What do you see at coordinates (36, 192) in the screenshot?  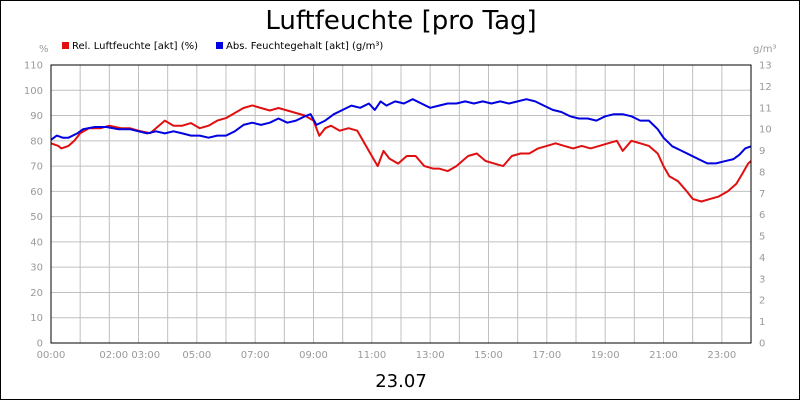 I see `y-tick-left: 60` at bounding box center [36, 192].